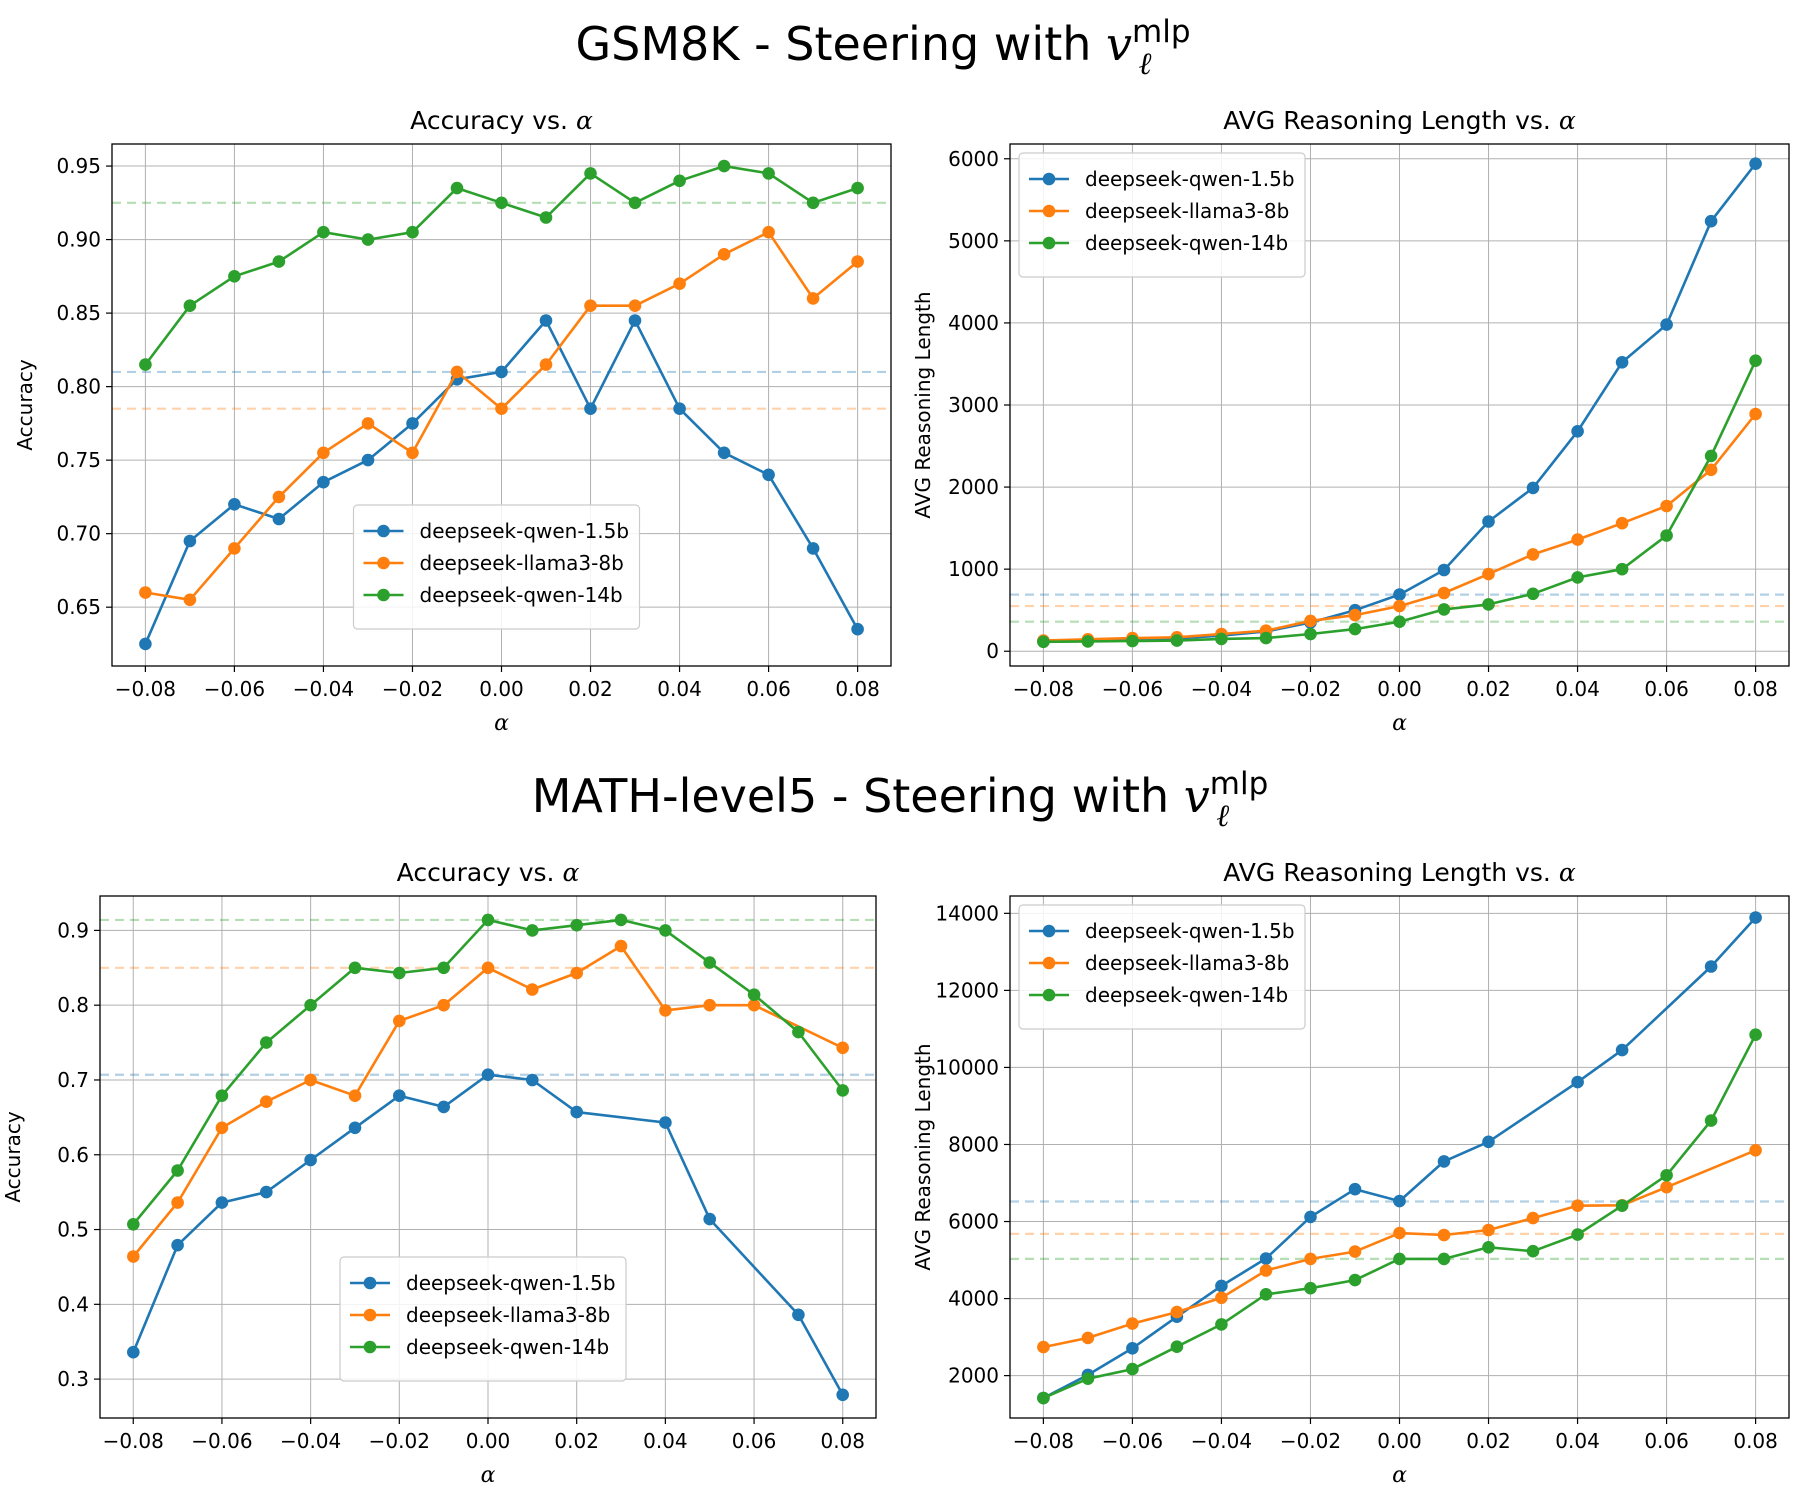  I want to click on chart-title-var: α, so click(1567, 872).